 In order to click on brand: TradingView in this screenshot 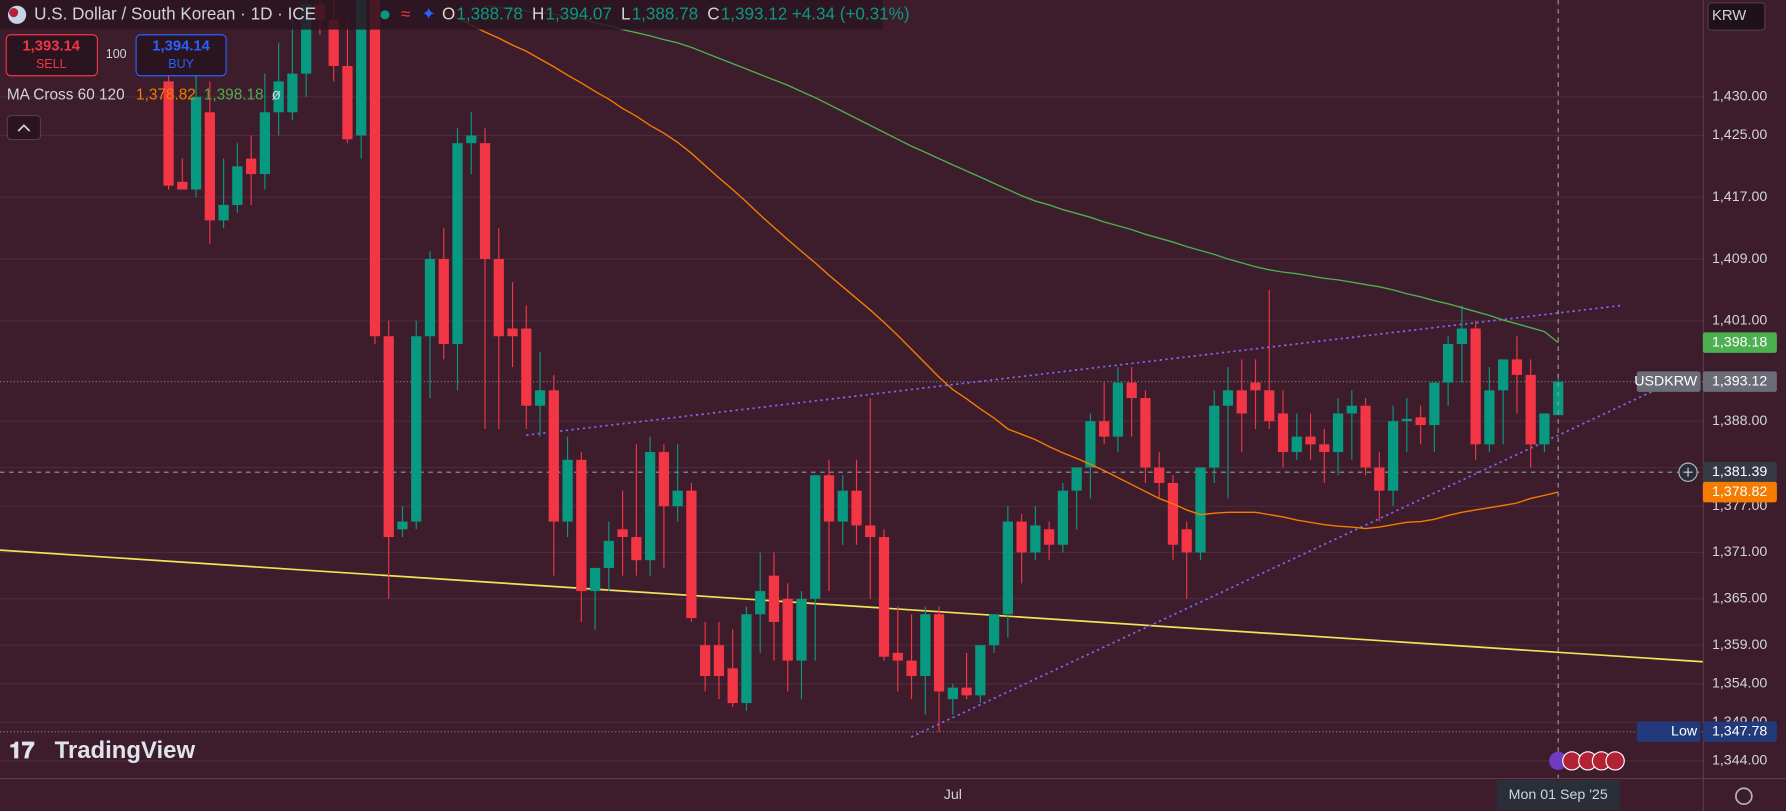, I will do `click(125, 750)`.